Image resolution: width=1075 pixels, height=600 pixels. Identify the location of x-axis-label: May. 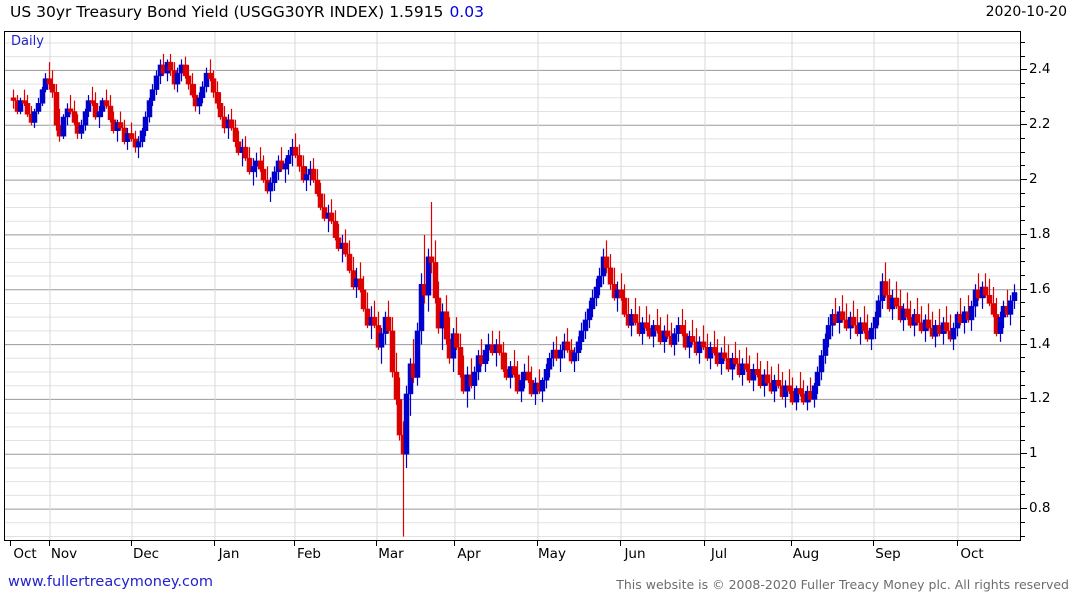
(552, 554).